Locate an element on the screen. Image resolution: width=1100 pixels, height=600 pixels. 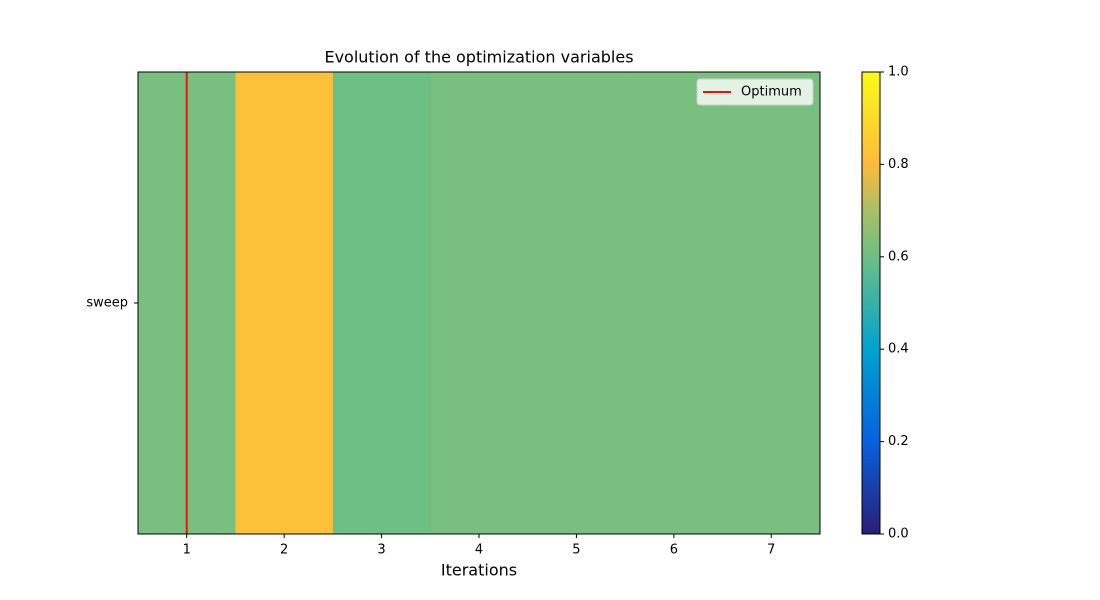
colorbar-tick-label: 1.0 is located at coordinates (898, 72).